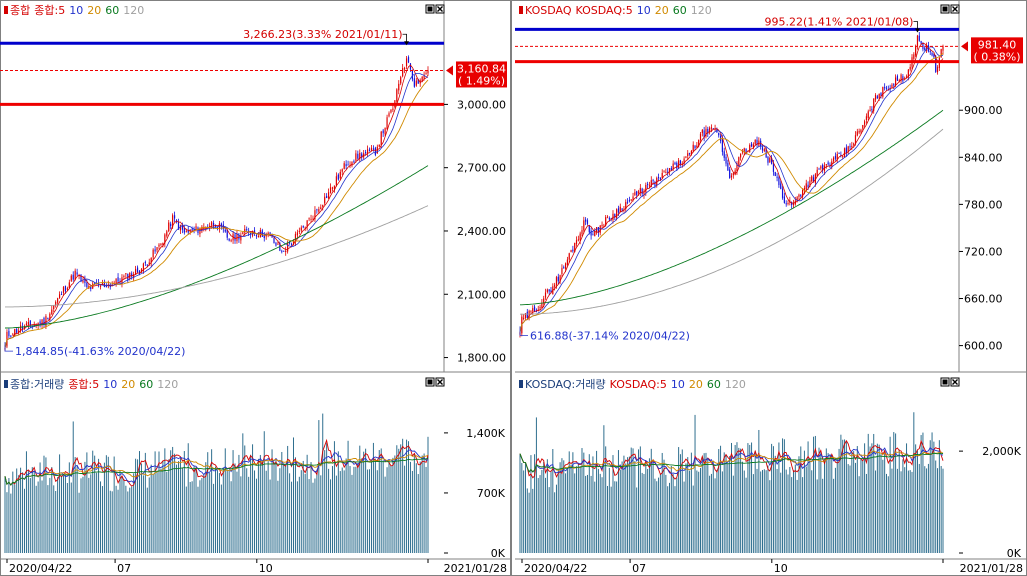 This screenshot has width=1027, height=576. I want to click on low-pointer, so click(523, 331).